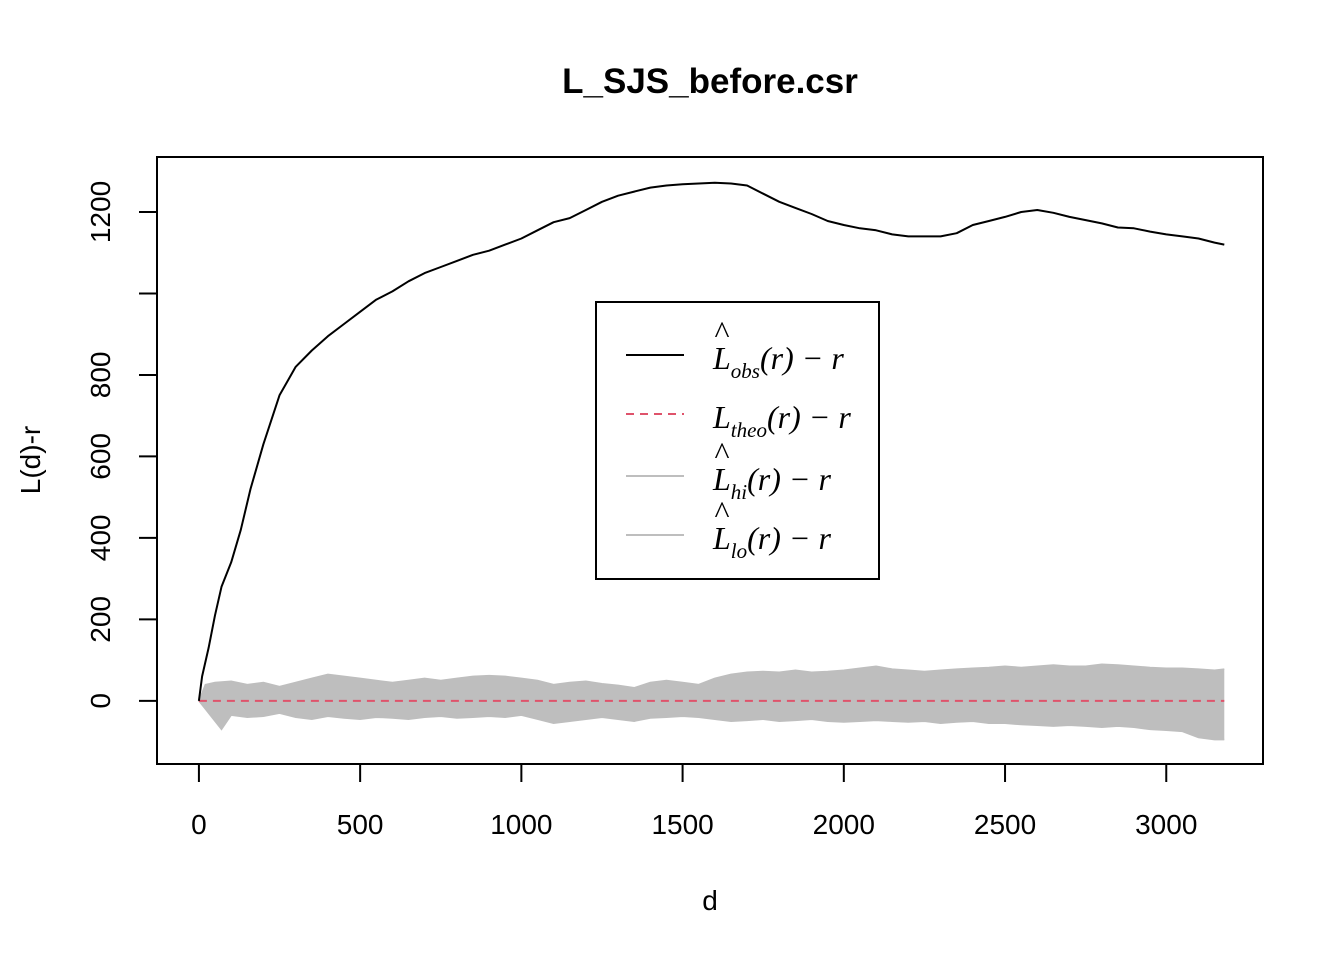 This screenshot has height=960, width=1344. I want to click on y-tick-label: 0, so click(100, 701).